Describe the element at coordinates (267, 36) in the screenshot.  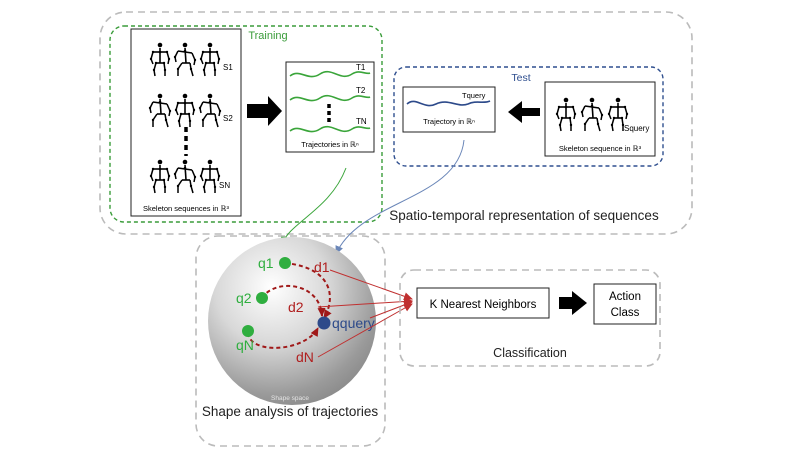
I see `training-title: Training` at that location.